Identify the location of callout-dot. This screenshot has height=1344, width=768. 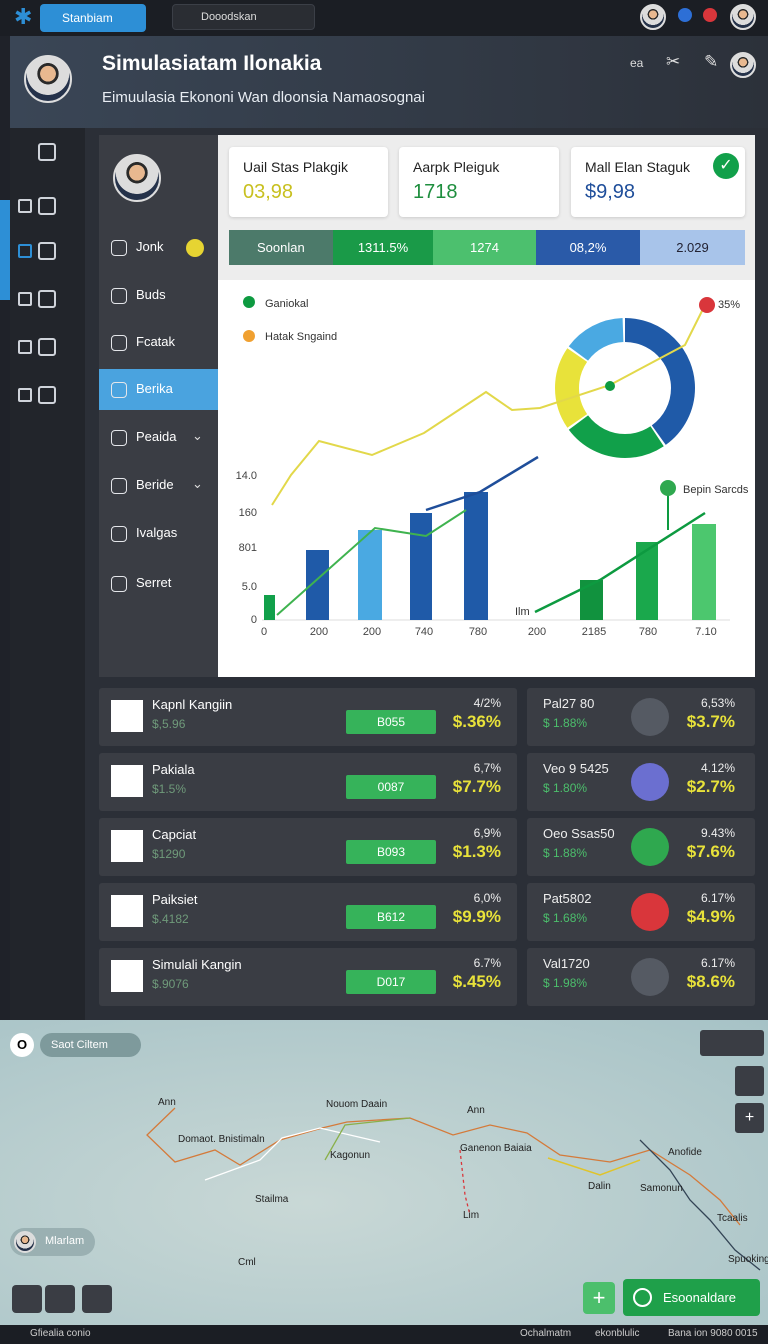
(707, 305).